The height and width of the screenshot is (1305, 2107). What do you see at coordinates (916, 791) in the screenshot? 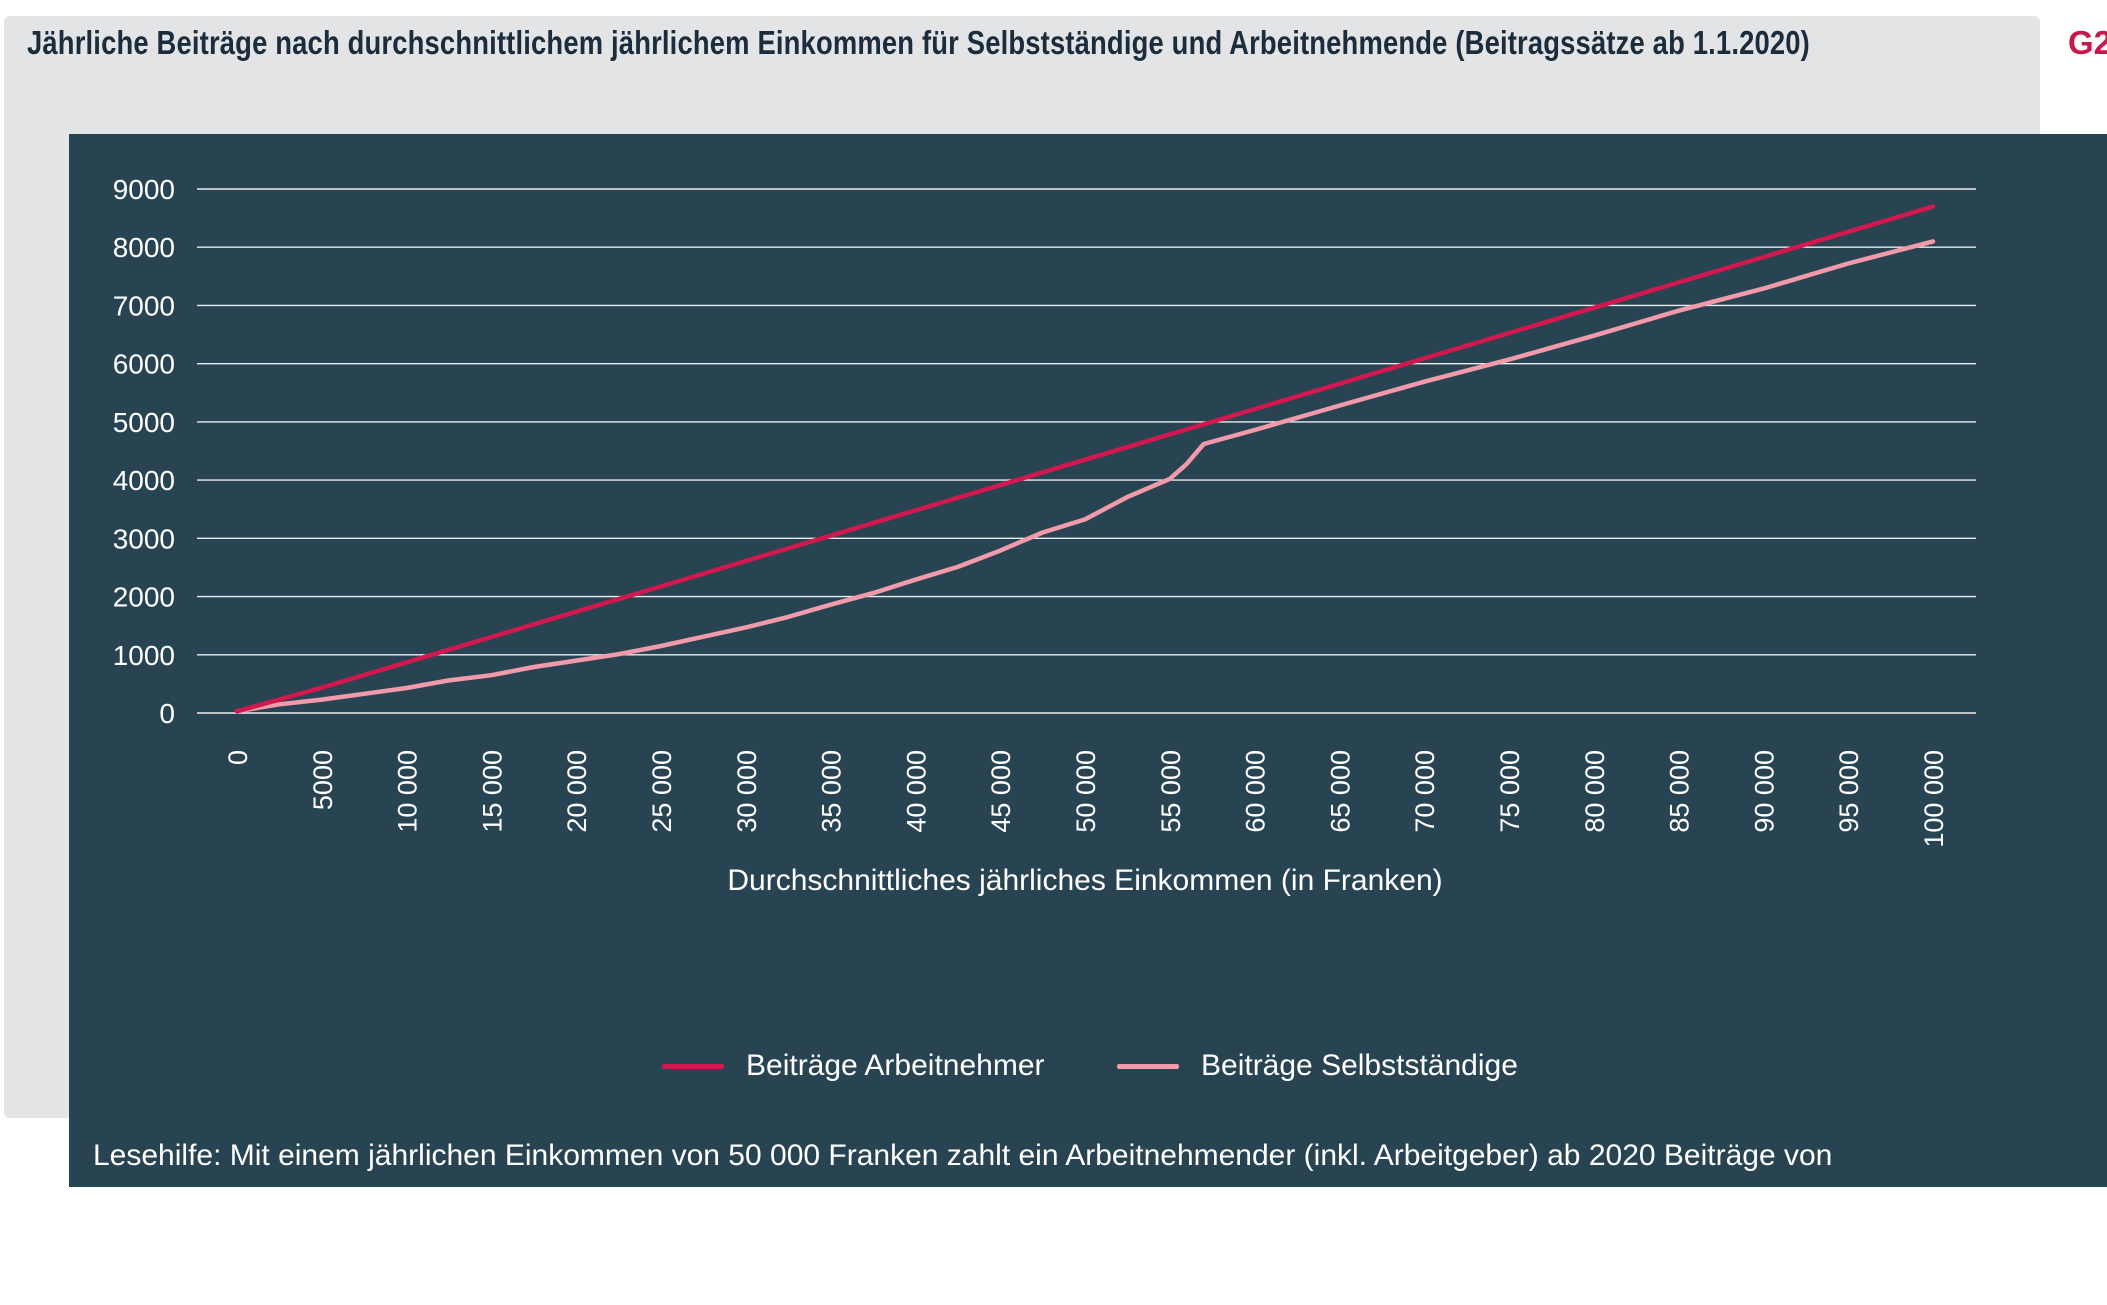
I see `x-tick-label-40000: 40 000` at bounding box center [916, 791].